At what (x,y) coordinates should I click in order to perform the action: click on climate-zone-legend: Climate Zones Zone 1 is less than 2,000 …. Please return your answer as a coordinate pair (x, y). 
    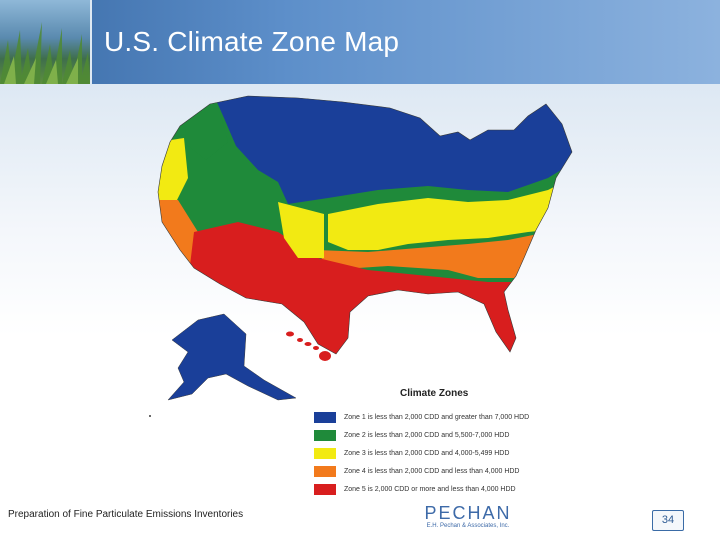
    Looking at the image, I should click on (450, 442).